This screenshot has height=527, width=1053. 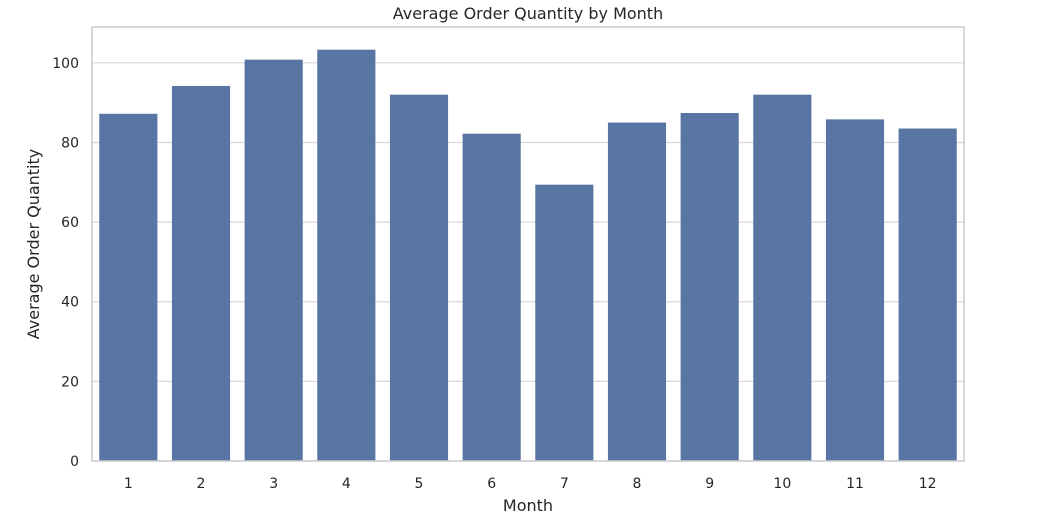 What do you see at coordinates (70, 382) in the screenshot?
I see `y-tick-label: 20` at bounding box center [70, 382].